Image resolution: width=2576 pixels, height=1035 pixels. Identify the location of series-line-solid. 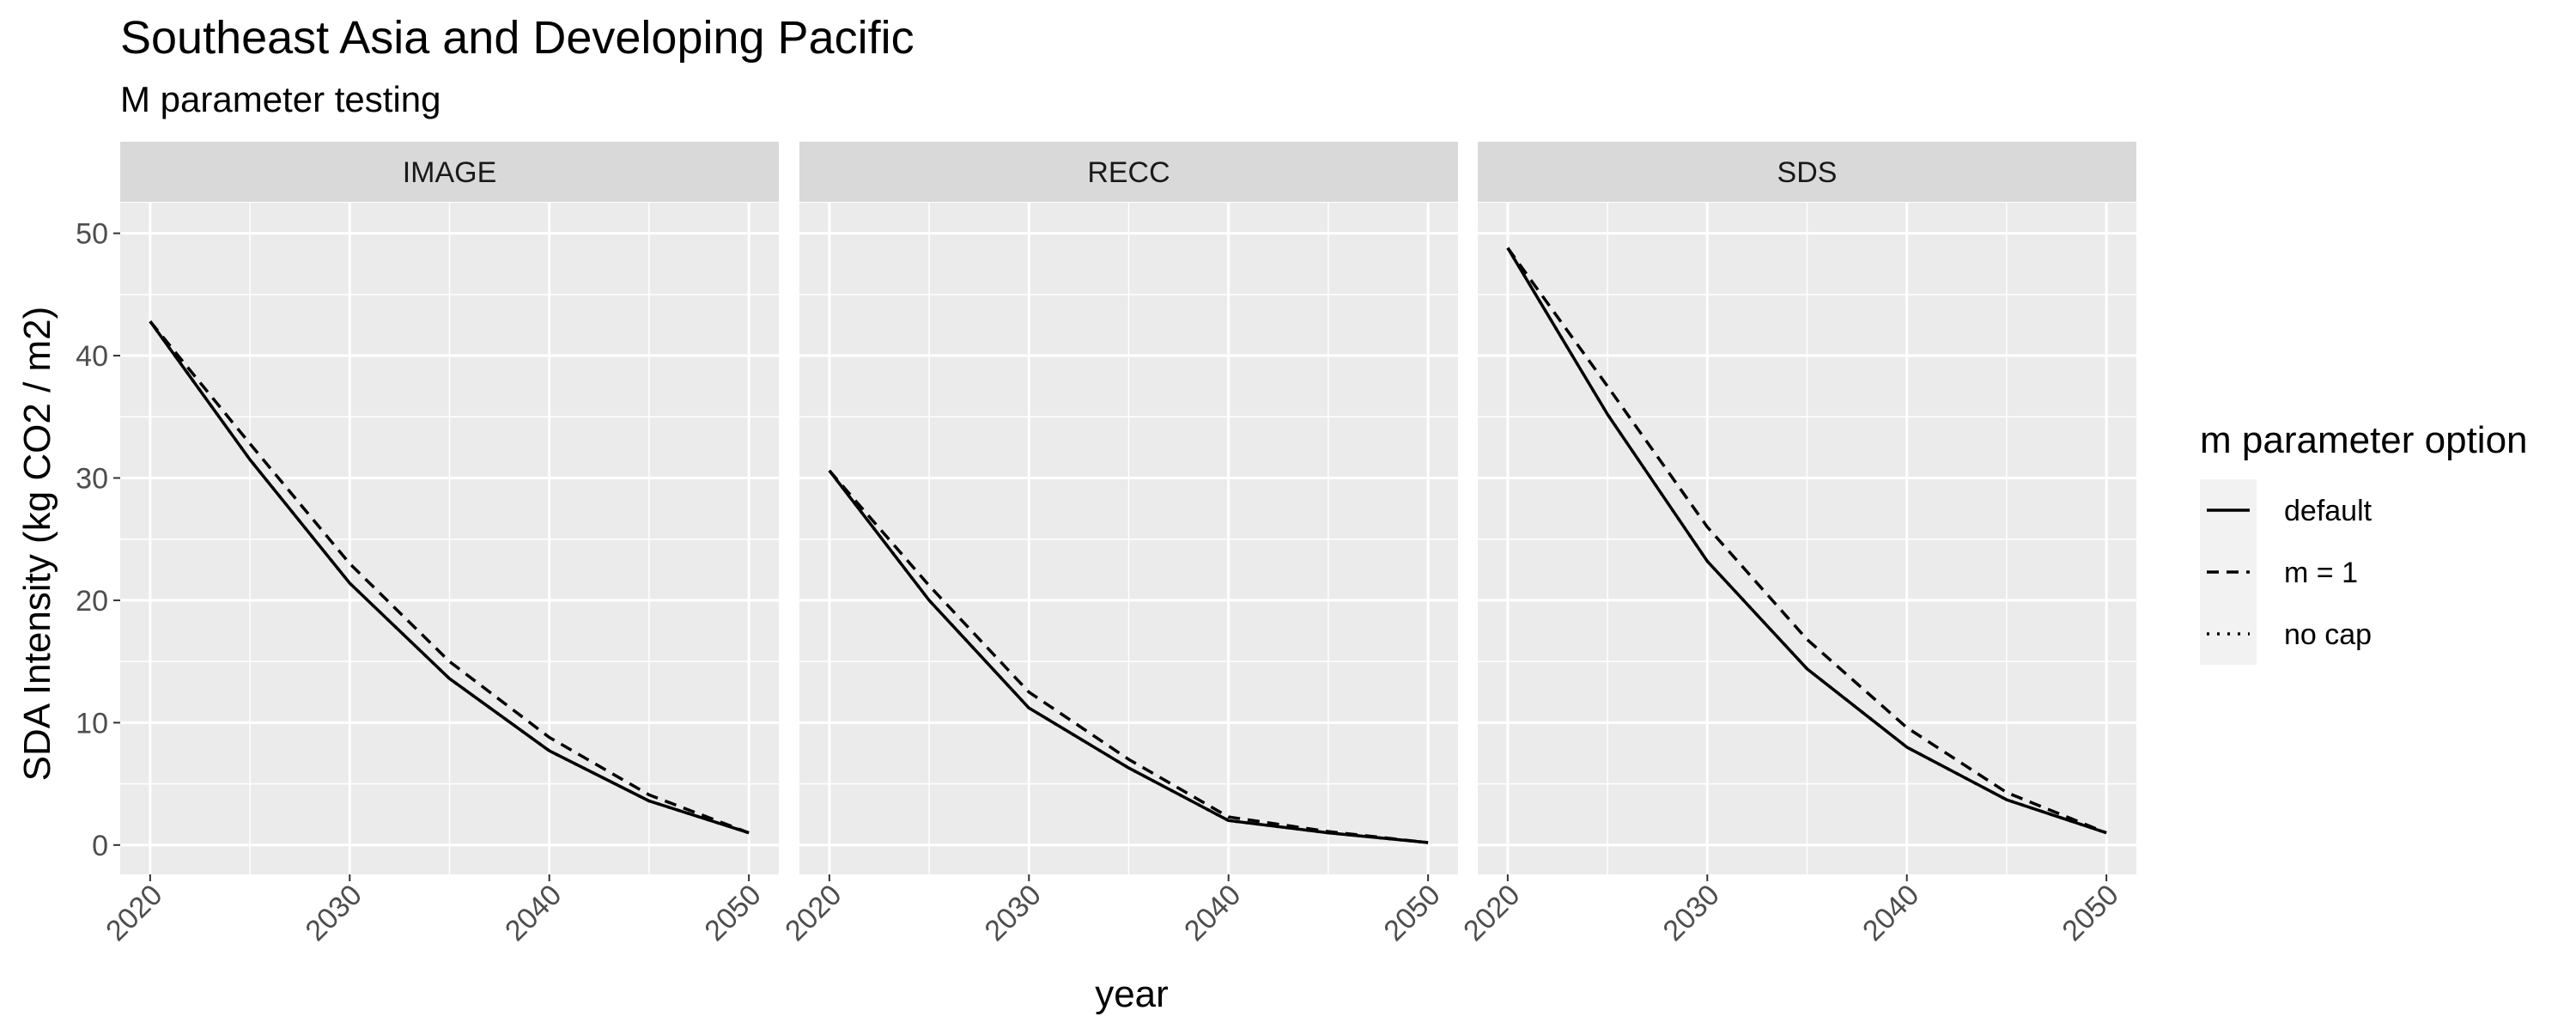
(1806, 541).